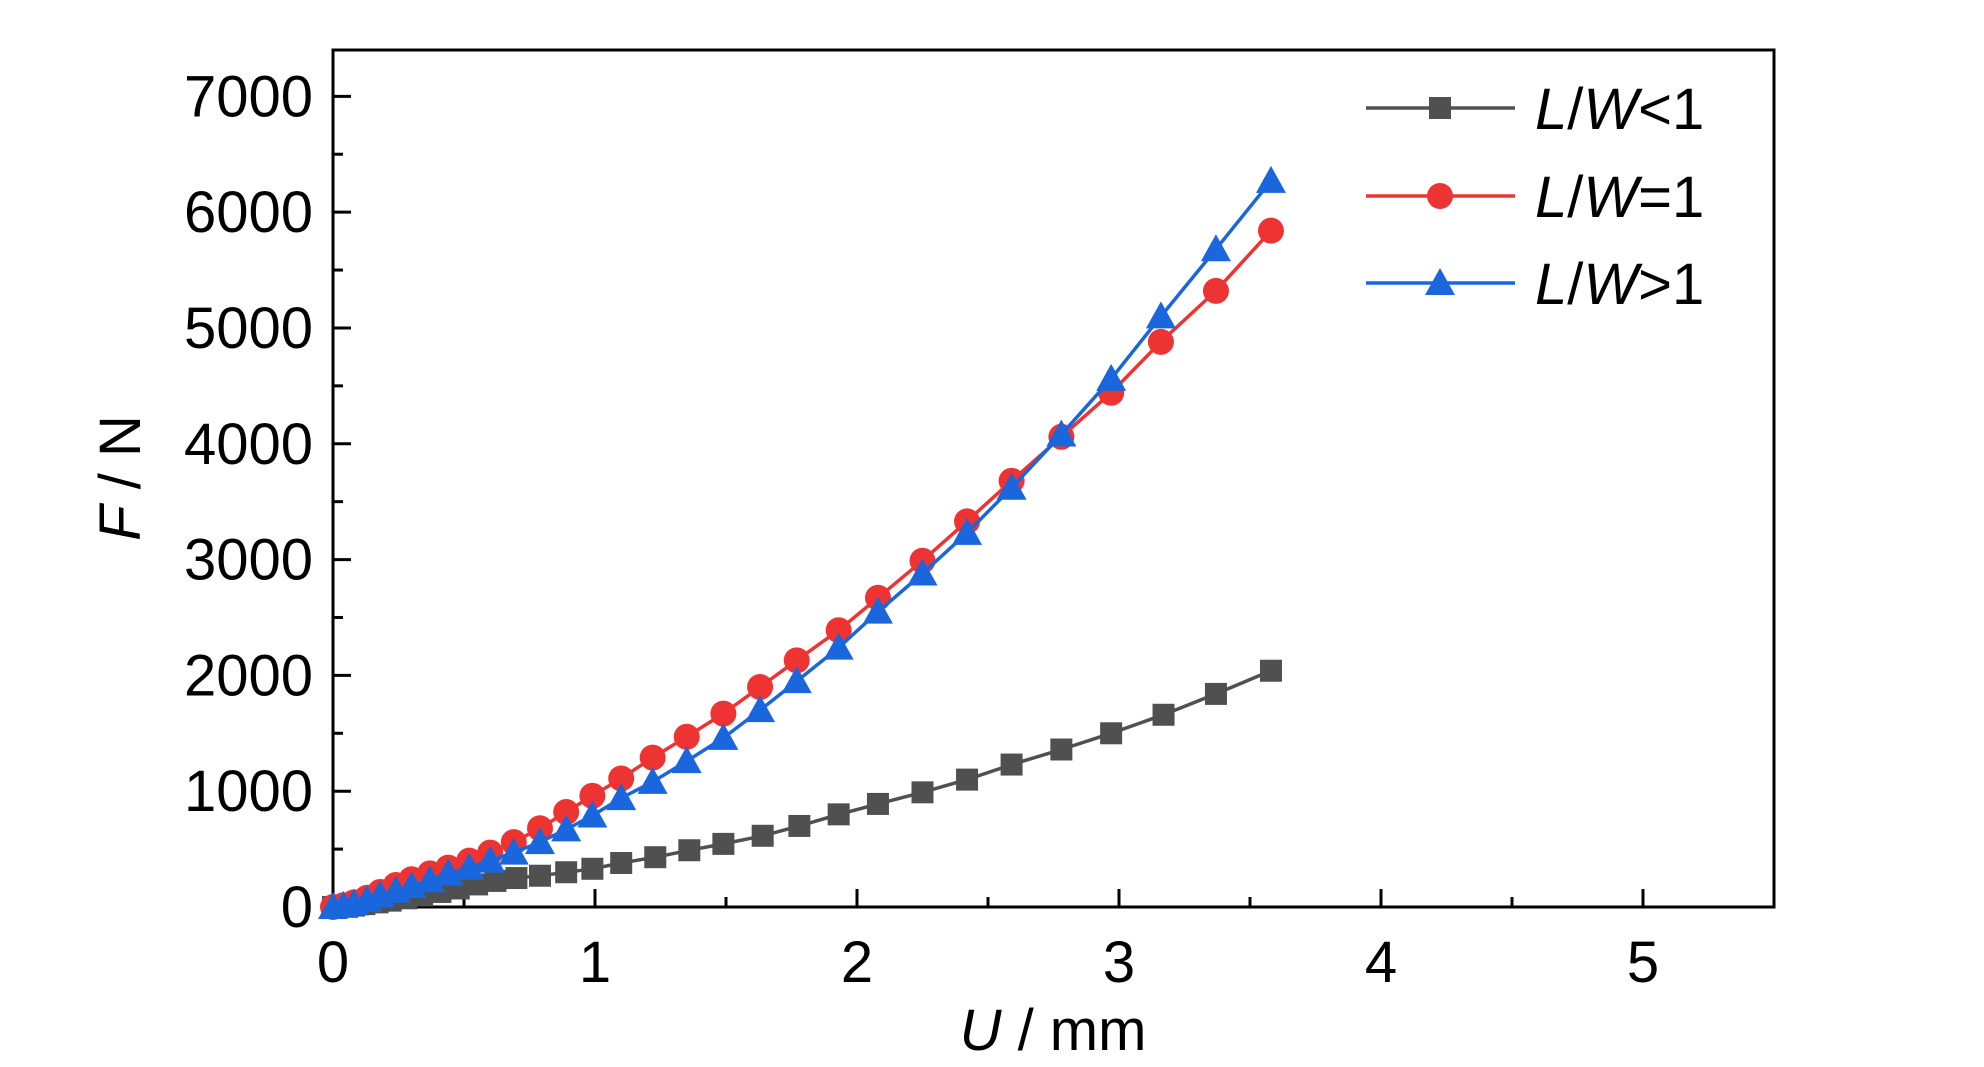  I want to click on x-axis-title-symbol: U, so click(981, 1030).